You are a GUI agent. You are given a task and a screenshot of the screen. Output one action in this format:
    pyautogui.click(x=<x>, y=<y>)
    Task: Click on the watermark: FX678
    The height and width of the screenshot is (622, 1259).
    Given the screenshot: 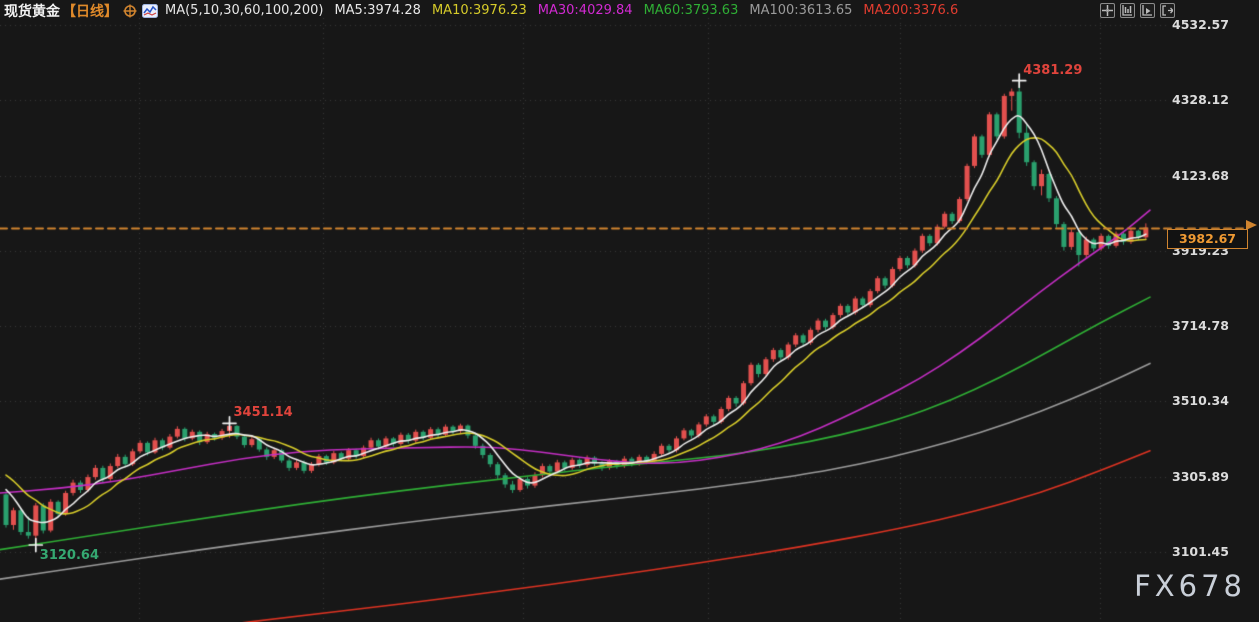 What is the action you would take?
    pyautogui.click(x=1190, y=586)
    